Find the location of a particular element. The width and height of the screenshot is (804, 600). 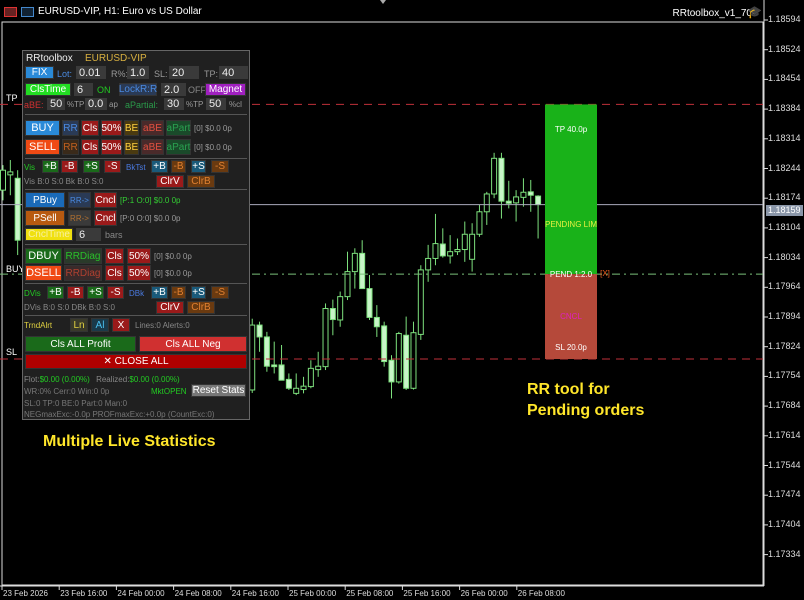

sell-button: SELL is located at coordinates (42, 147).